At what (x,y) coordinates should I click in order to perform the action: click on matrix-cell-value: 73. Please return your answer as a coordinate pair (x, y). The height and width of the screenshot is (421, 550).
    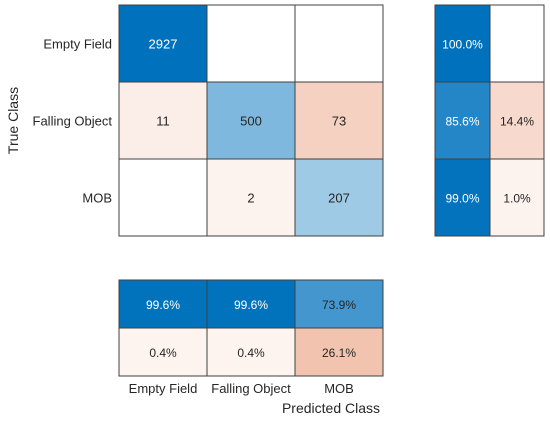
    Looking at the image, I should click on (339, 121).